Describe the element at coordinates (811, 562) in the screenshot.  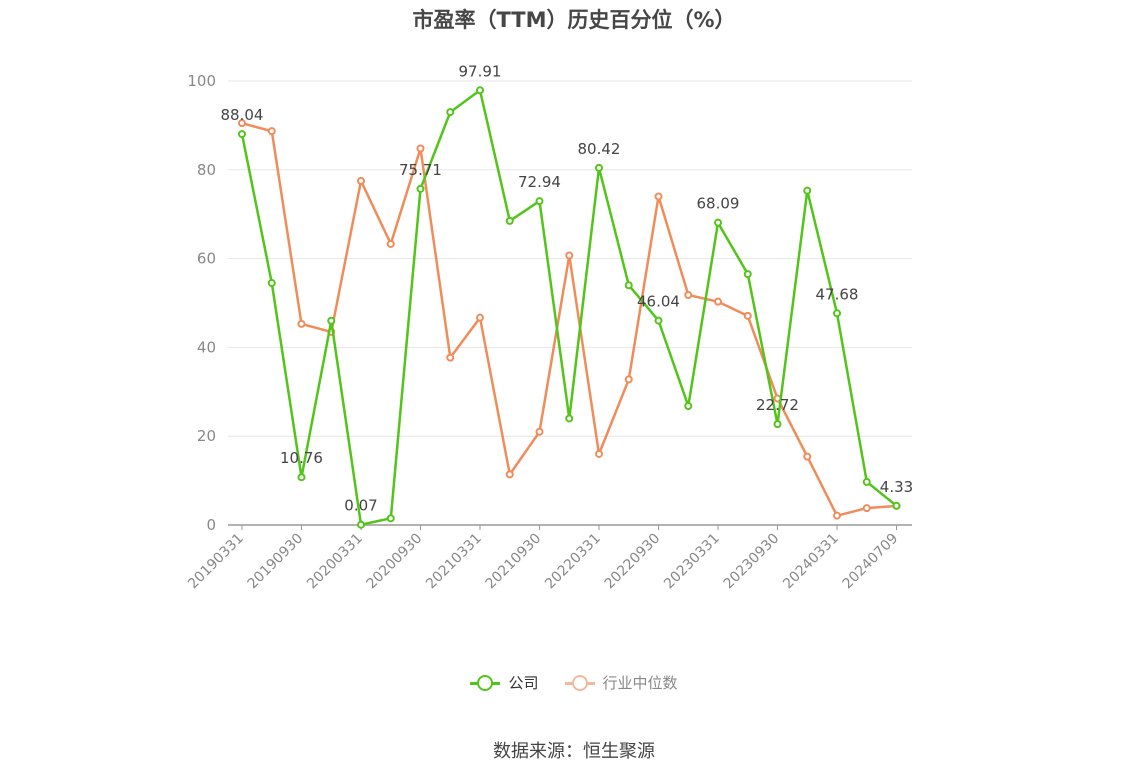
I see `x-tick-label: 20240331` at that location.